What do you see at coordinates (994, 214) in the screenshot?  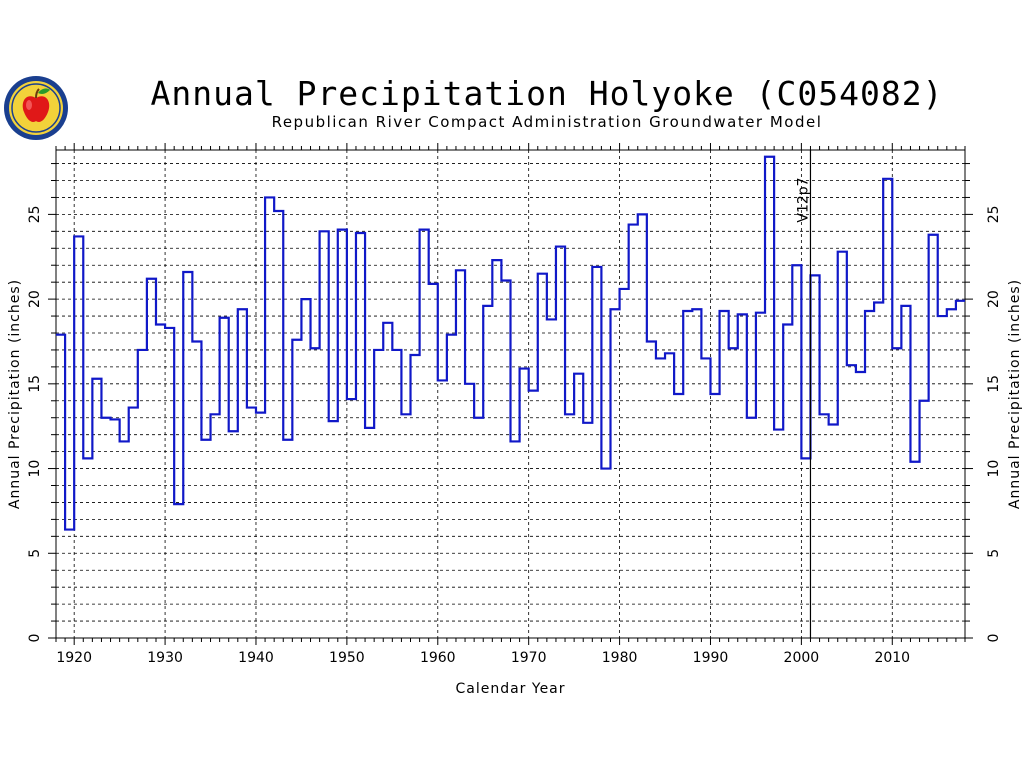 I see `y-tick-label-right: 25` at bounding box center [994, 214].